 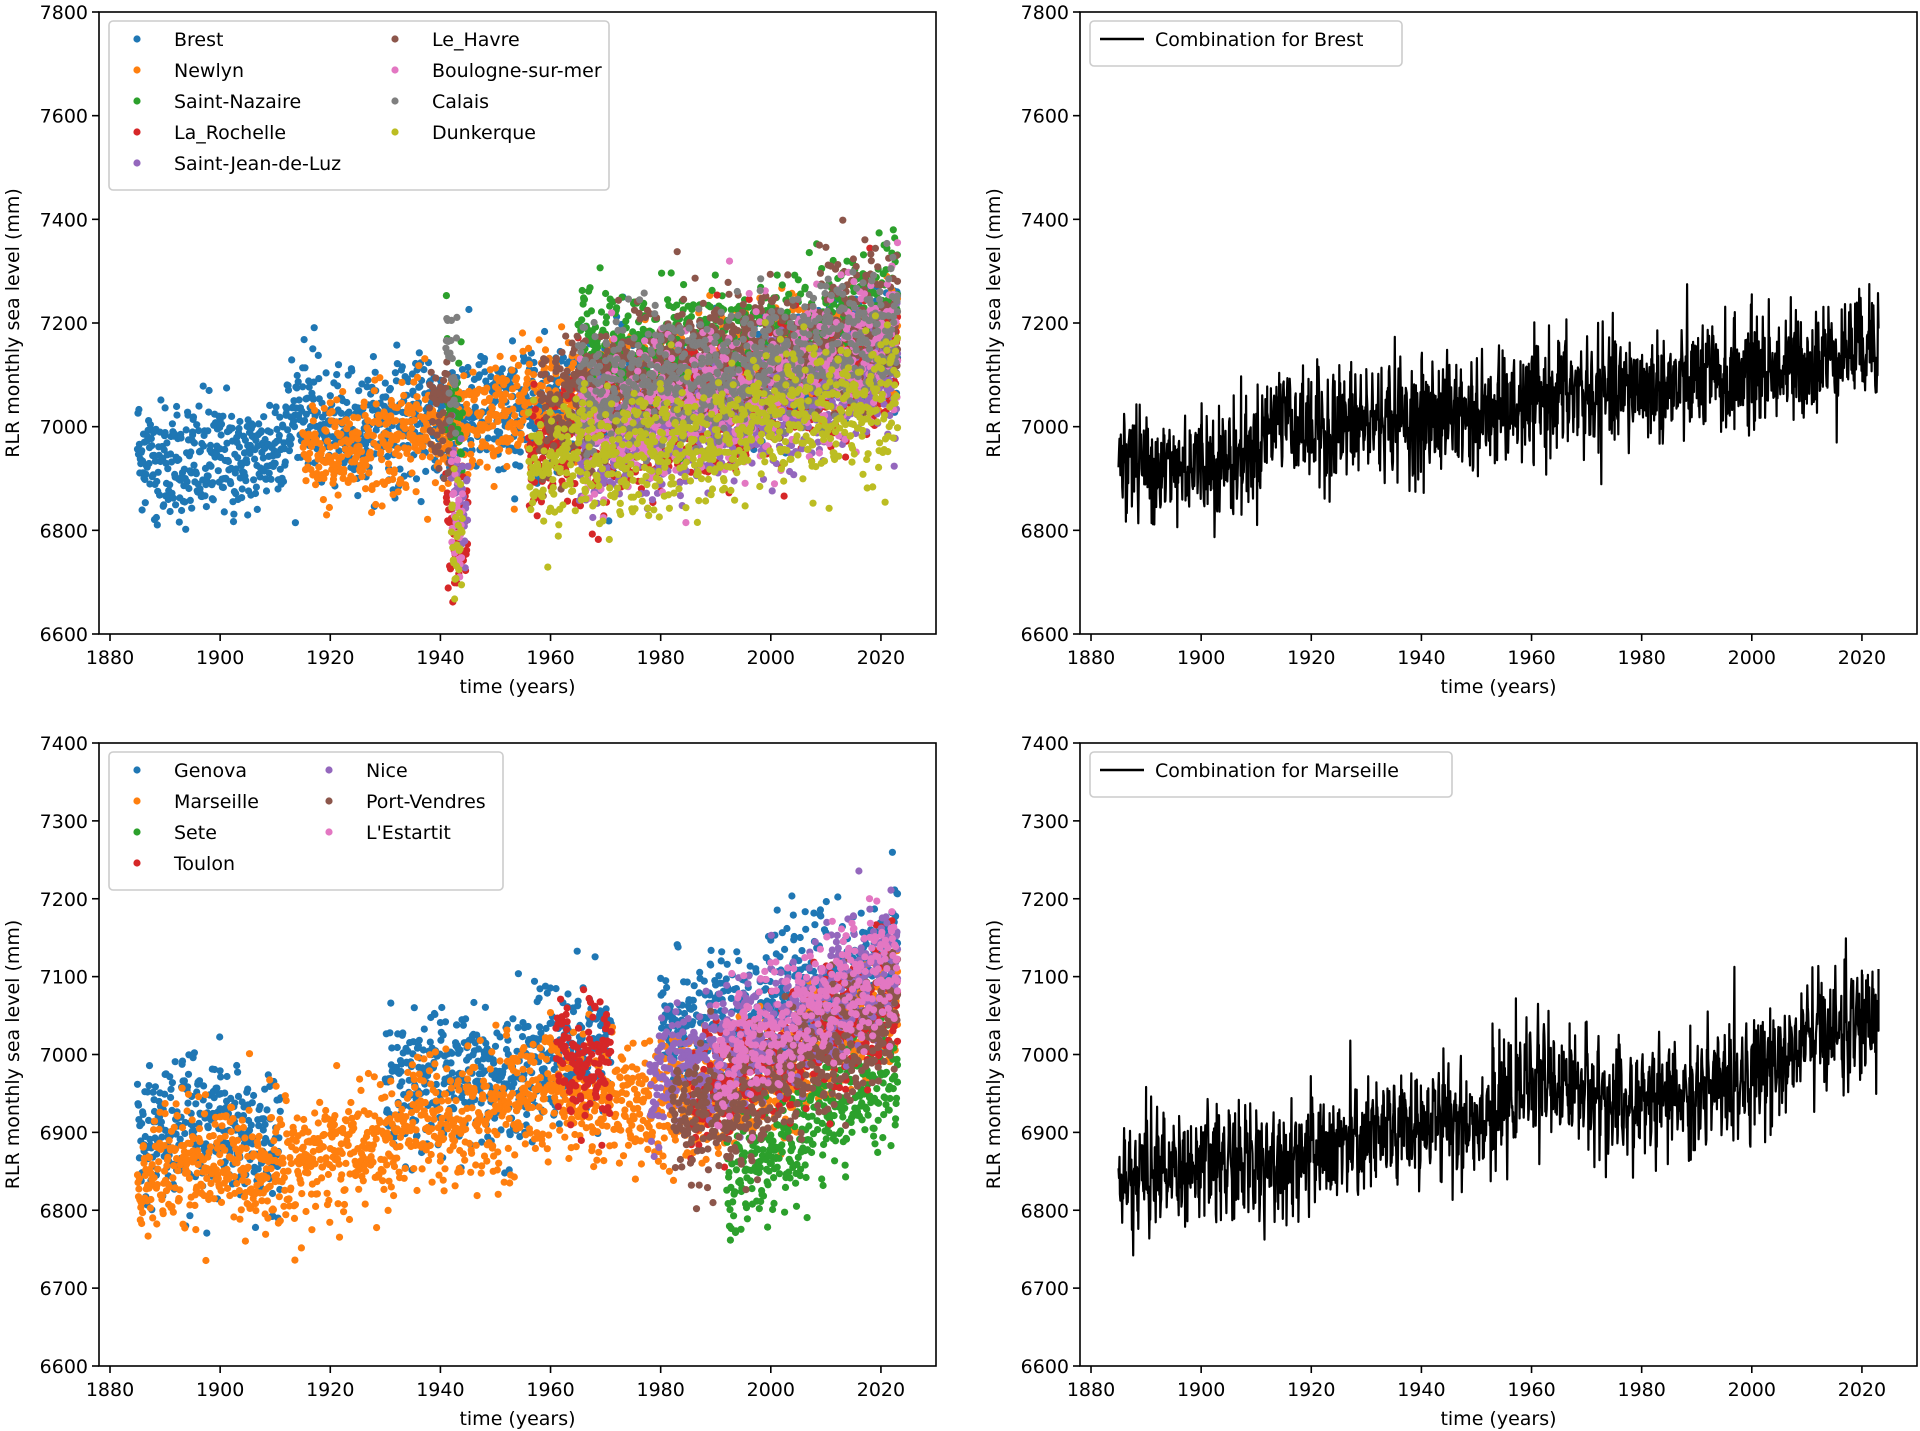 I want to click on plot-area, so click(x=517, y=411).